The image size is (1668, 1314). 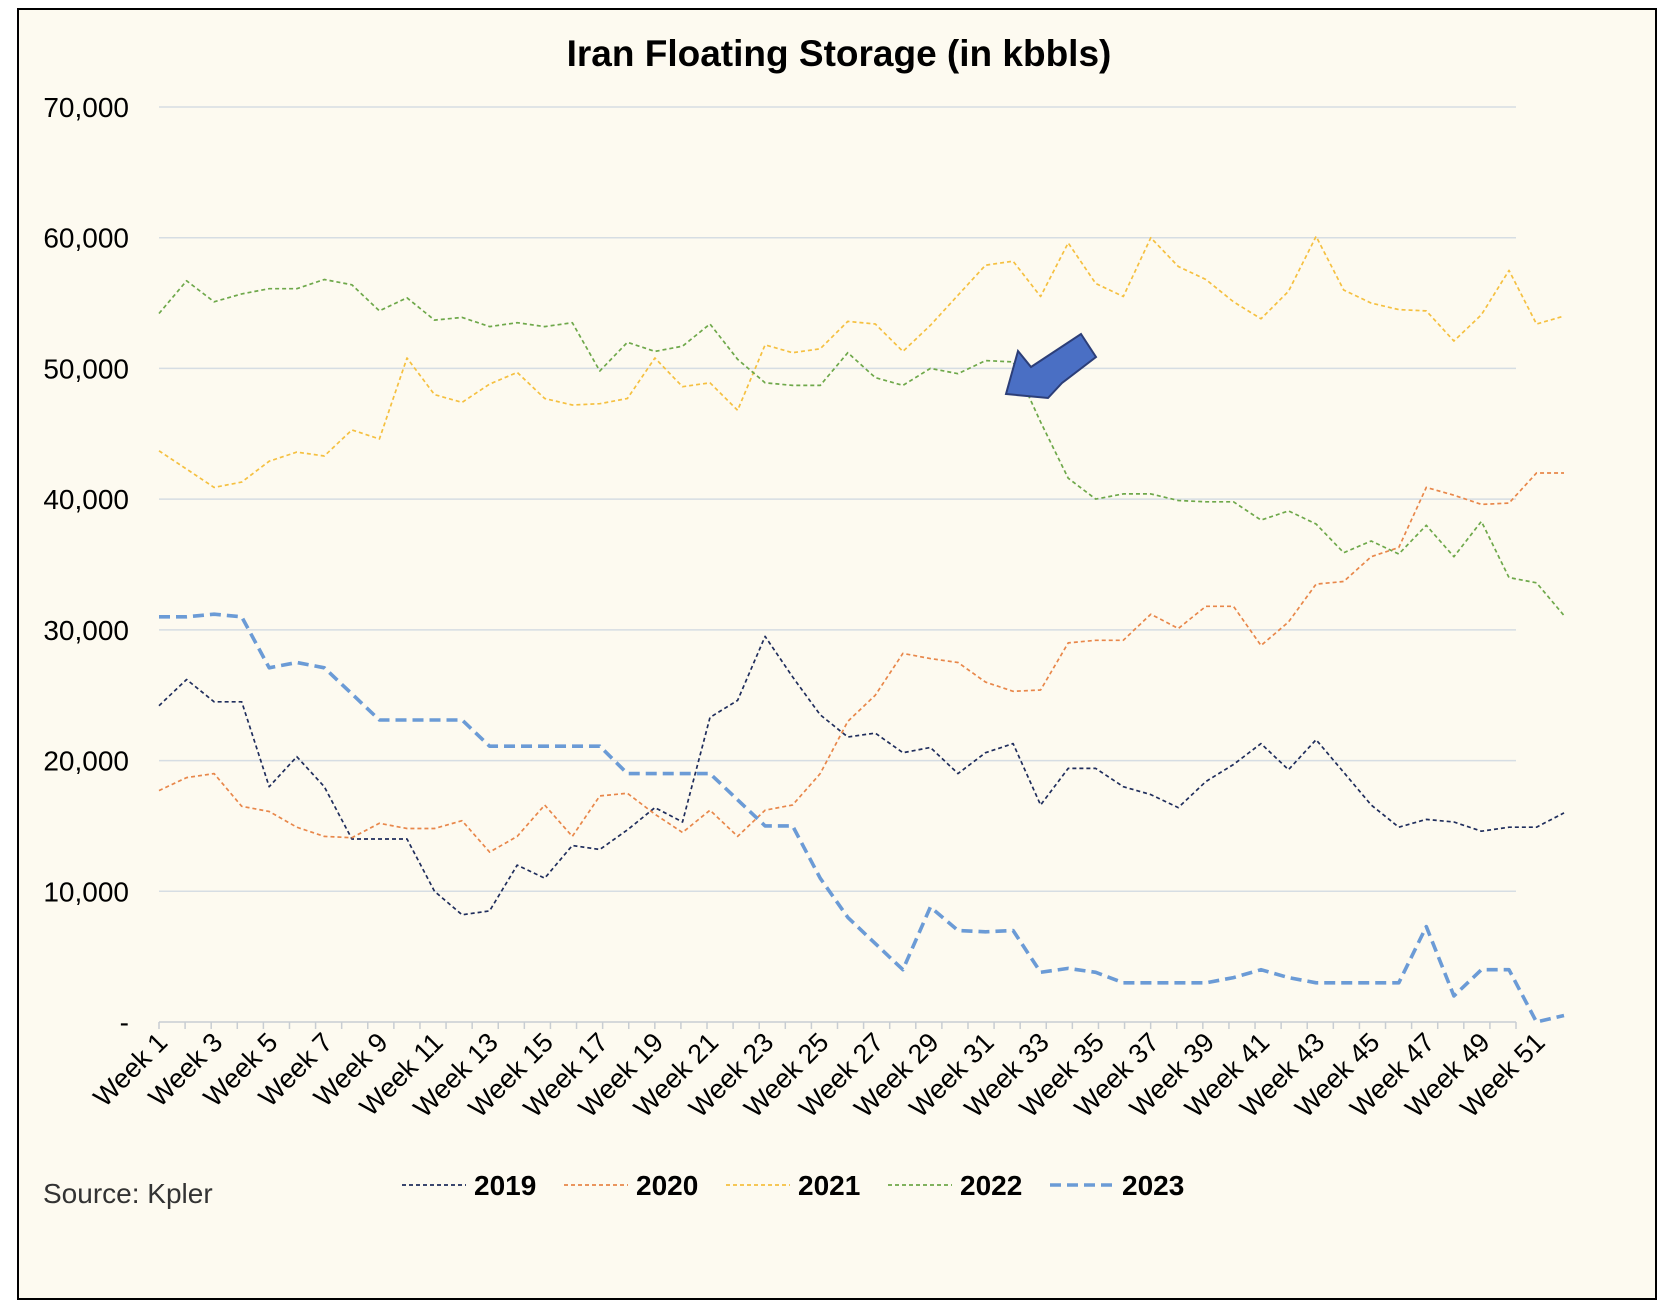 What do you see at coordinates (86, 891) in the screenshot?
I see `y-tick-label: 10,000` at bounding box center [86, 891].